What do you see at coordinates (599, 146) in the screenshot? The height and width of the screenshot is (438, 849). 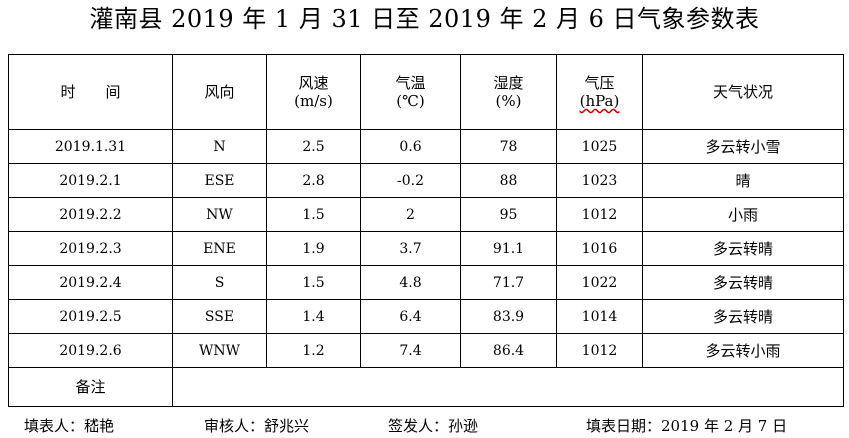 I see `cell-pressure: 1025` at bounding box center [599, 146].